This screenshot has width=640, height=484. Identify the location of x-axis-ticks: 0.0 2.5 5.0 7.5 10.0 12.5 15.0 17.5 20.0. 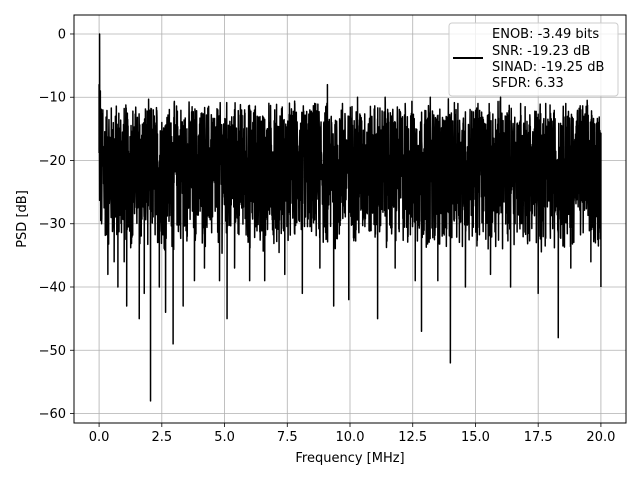
(352, 434).